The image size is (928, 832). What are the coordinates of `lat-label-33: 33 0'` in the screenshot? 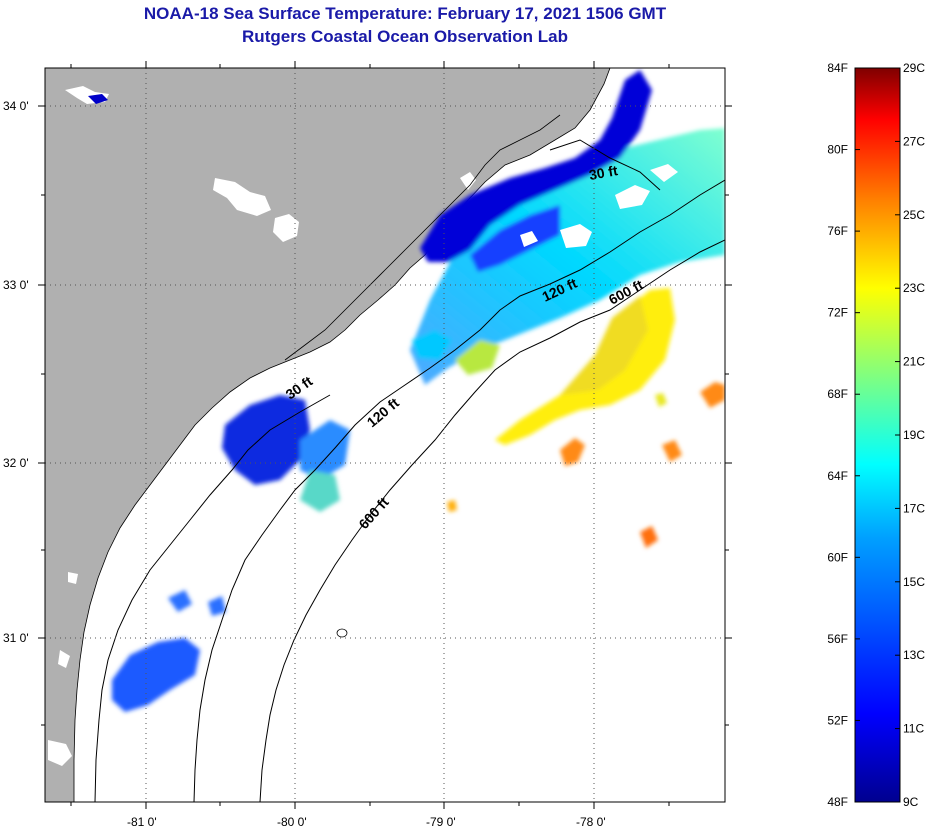 It's located at (16, 285).